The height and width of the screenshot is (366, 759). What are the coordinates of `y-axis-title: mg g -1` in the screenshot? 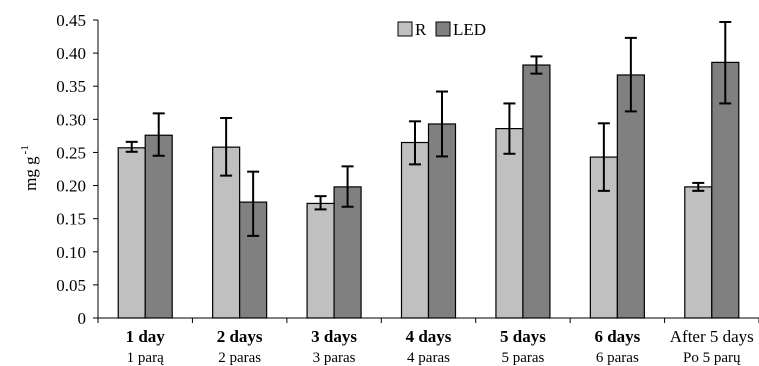 It's located at (29, 168).